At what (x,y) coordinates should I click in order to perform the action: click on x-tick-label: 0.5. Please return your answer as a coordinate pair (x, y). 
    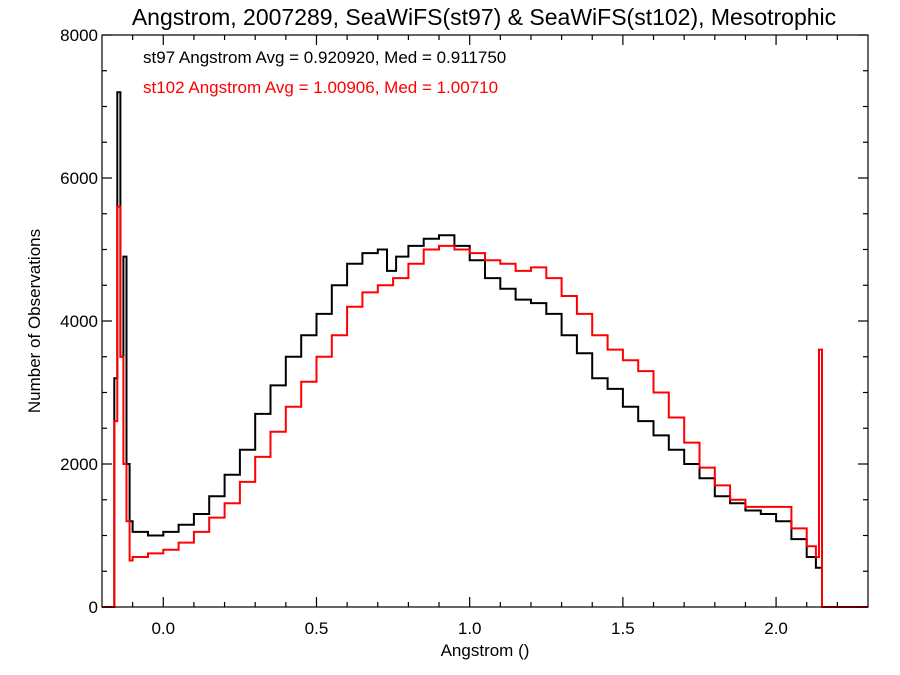
    Looking at the image, I should click on (317, 628).